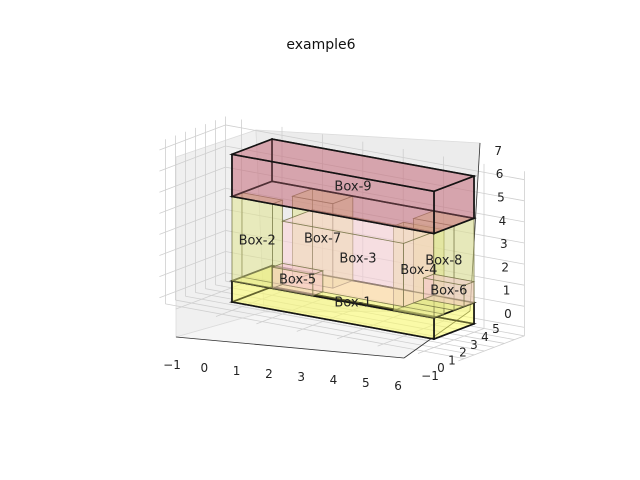 The height and width of the screenshot is (480, 640). I want to click on y-tick-label: 4, so click(485, 337).